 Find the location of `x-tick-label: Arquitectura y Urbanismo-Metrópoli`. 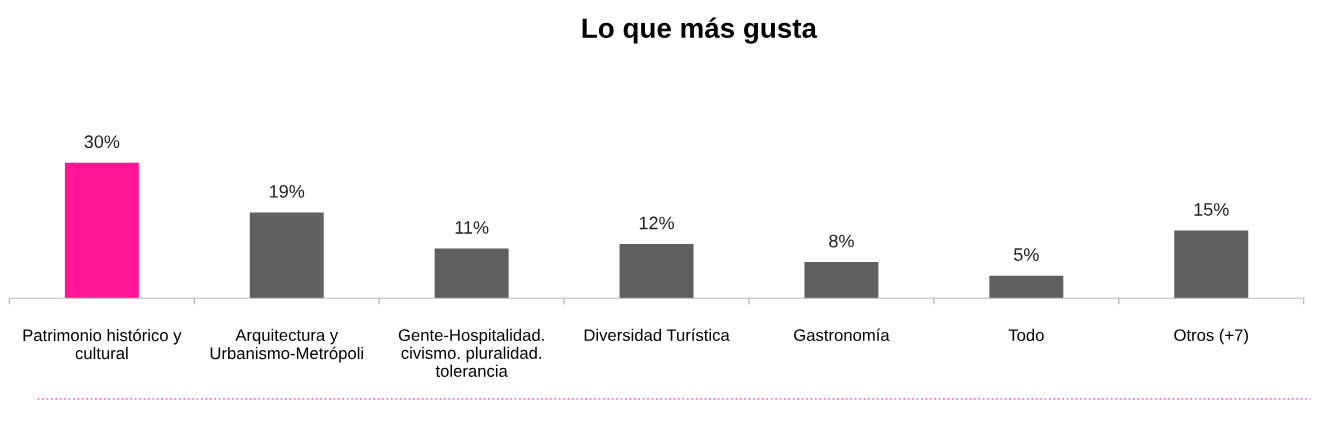

x-tick-label: Arquitectura y Urbanismo-Metrópoli is located at coordinates (286, 345).